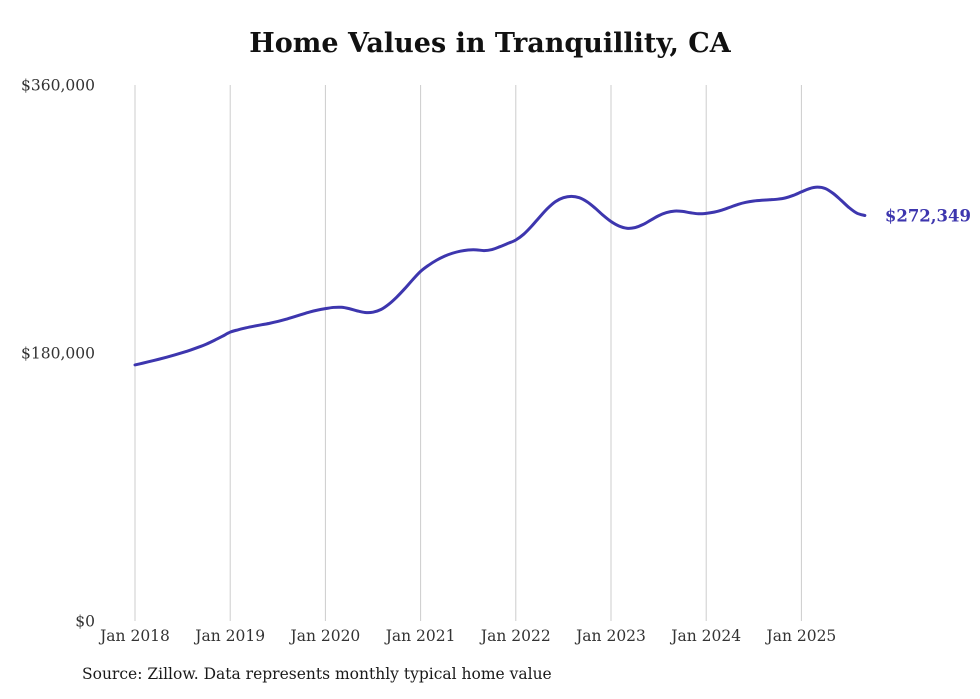  What do you see at coordinates (705, 636) in the screenshot?
I see `x-tick-label: Jan 2024` at bounding box center [705, 636].